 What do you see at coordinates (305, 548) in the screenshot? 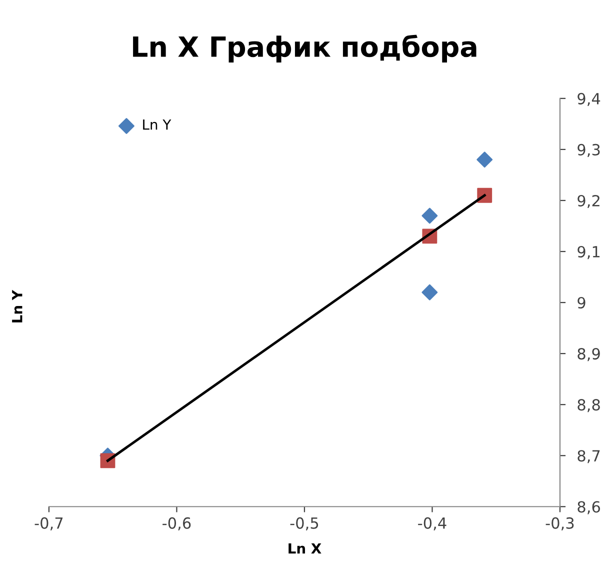
I see `x-axis-title: Ln X` at bounding box center [305, 548].